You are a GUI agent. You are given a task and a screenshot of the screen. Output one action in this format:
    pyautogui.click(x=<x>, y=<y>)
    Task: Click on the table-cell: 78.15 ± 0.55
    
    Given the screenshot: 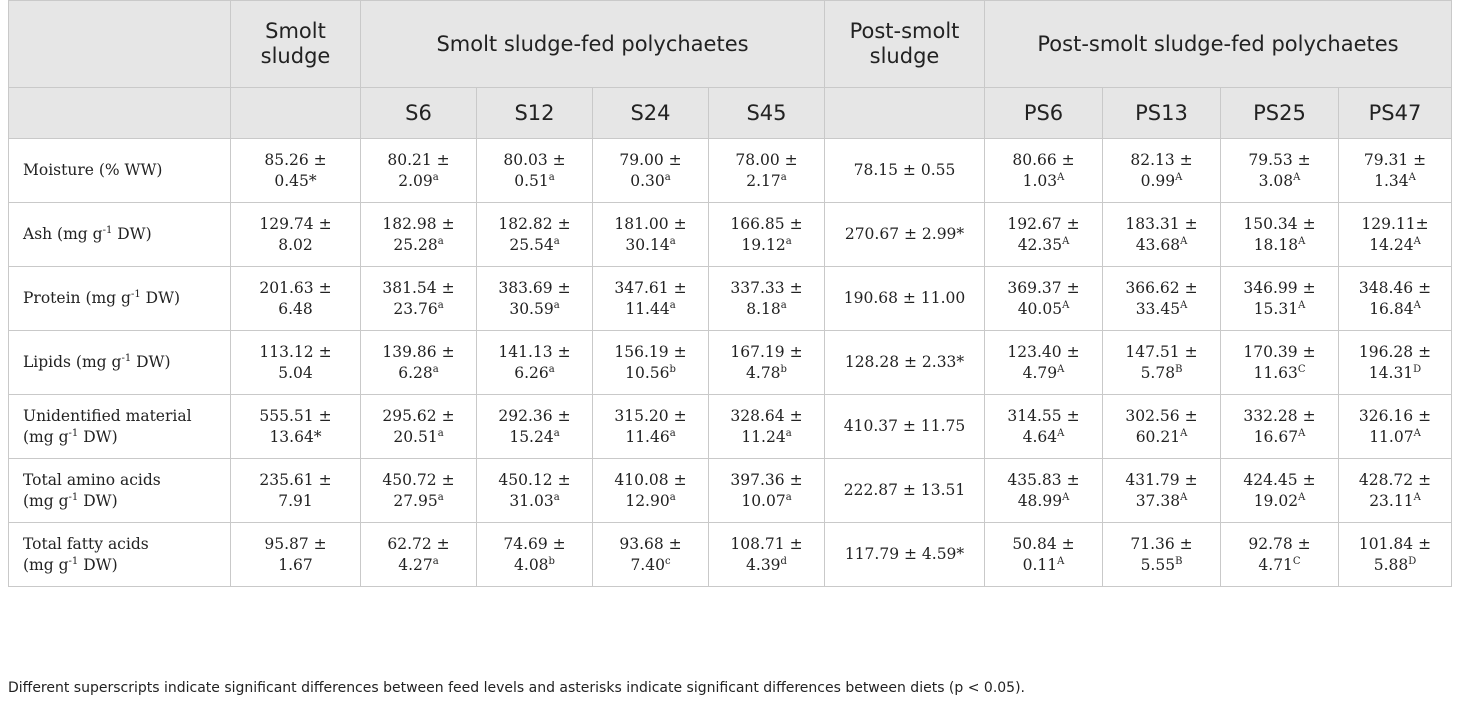 What is the action you would take?
    pyautogui.click(x=904, y=170)
    